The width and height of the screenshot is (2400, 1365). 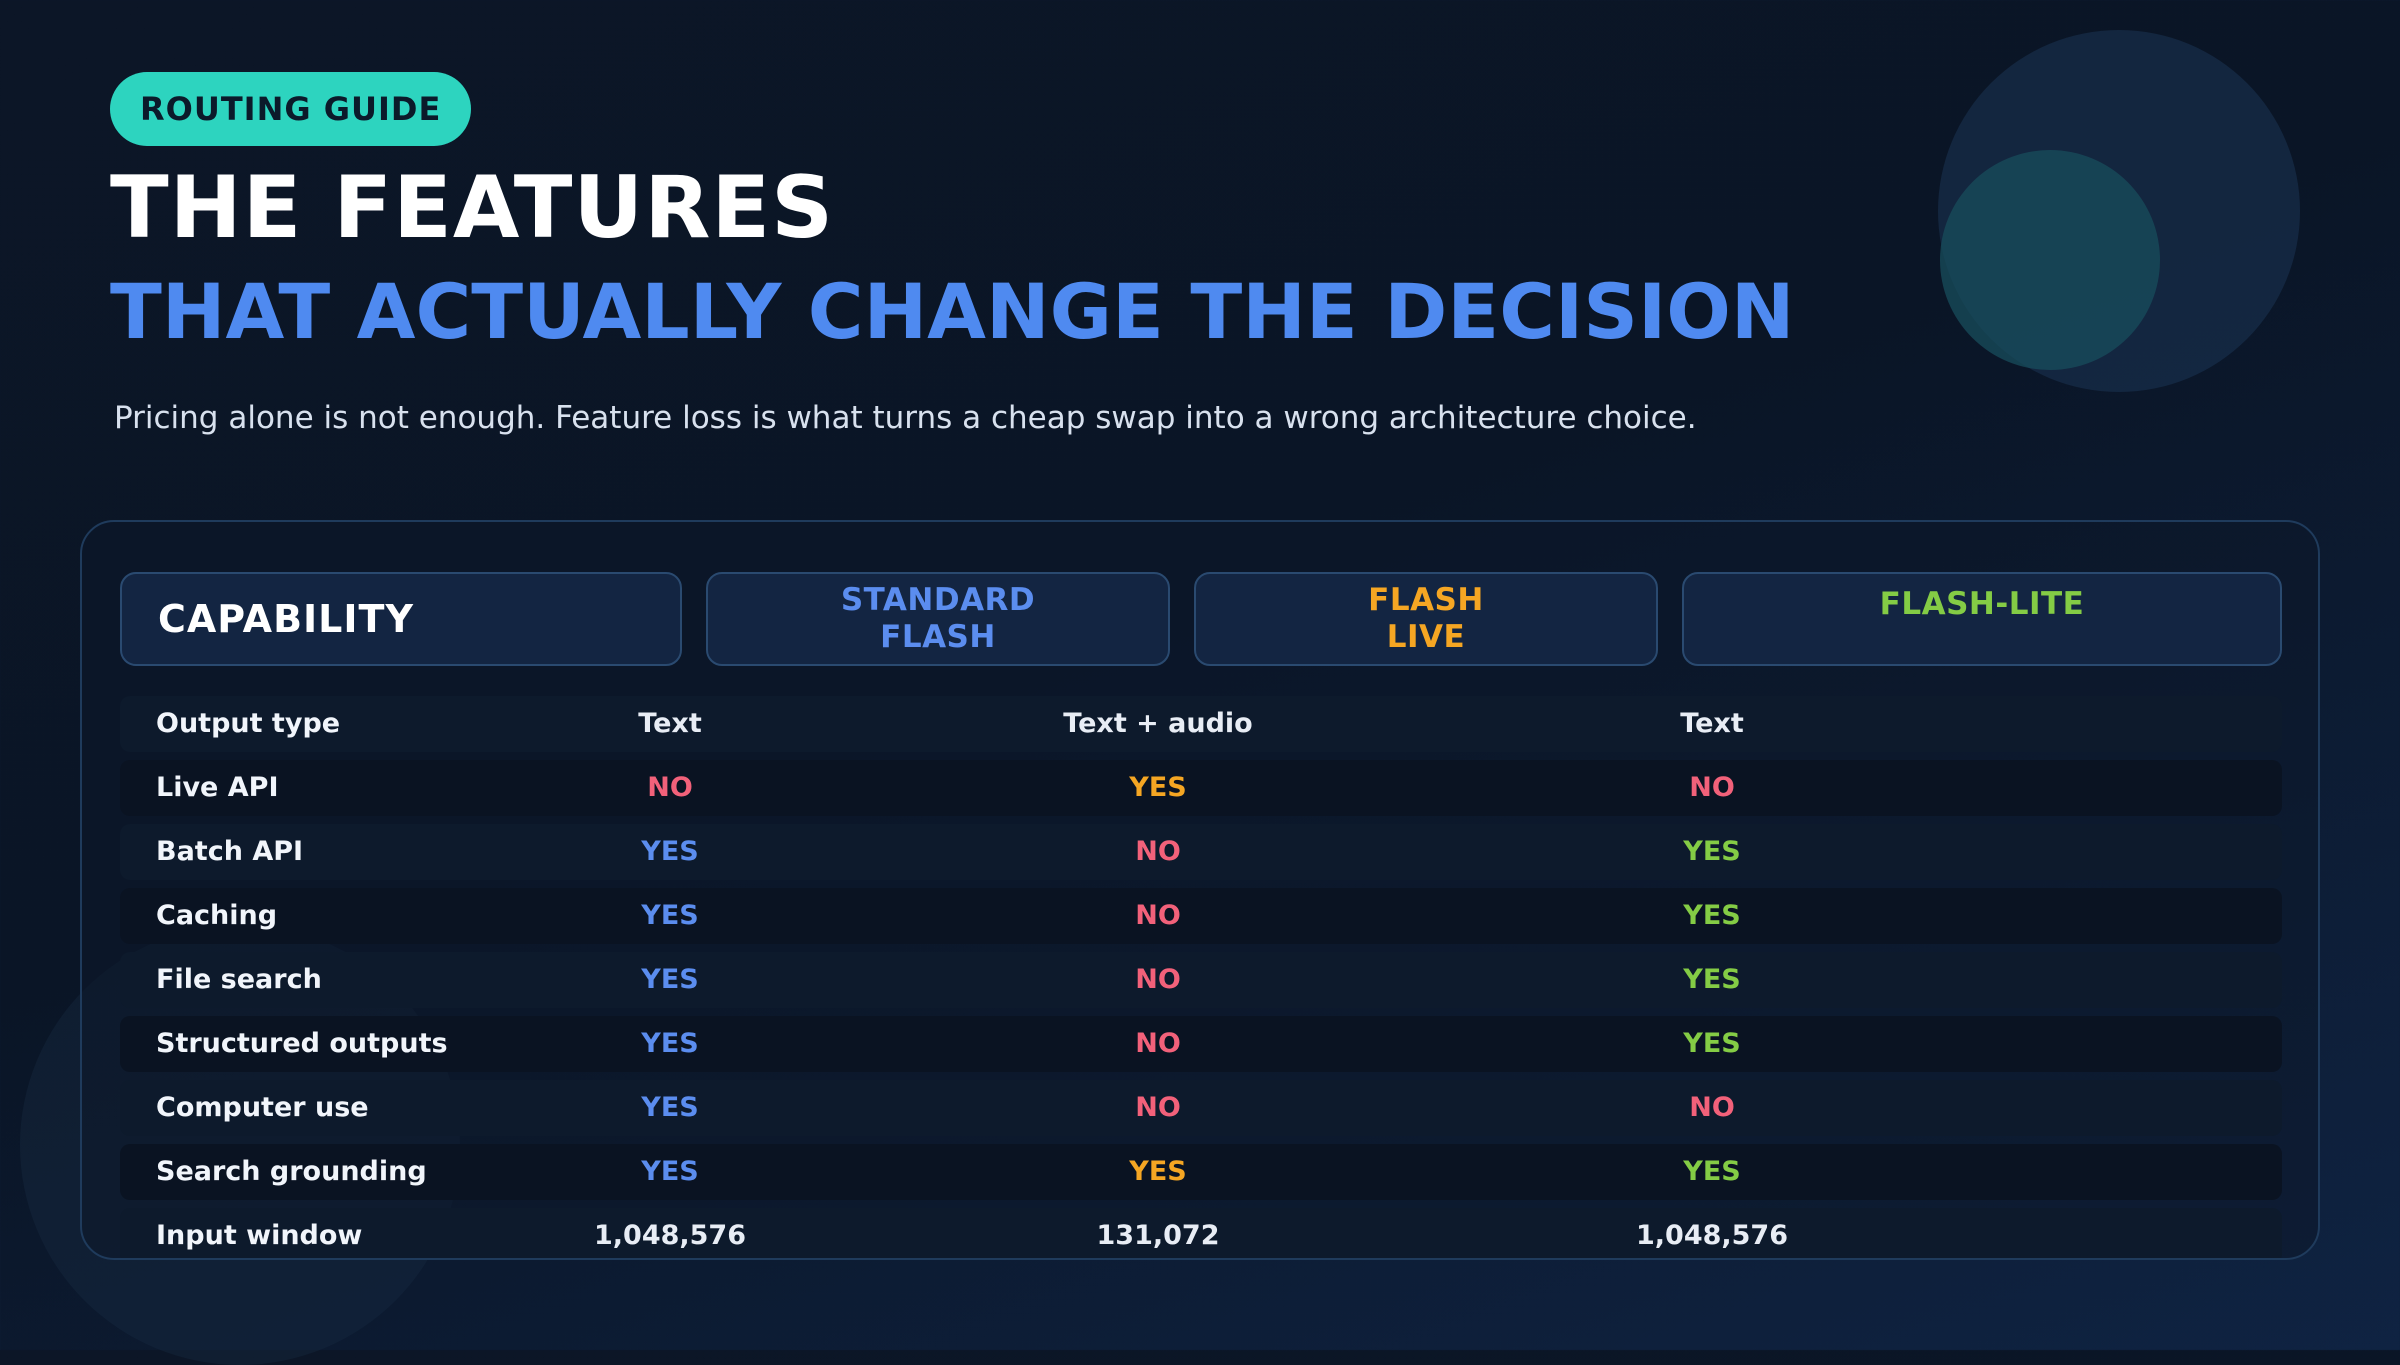 I want to click on cell-flash-live: Text + audio, so click(x=1158, y=723).